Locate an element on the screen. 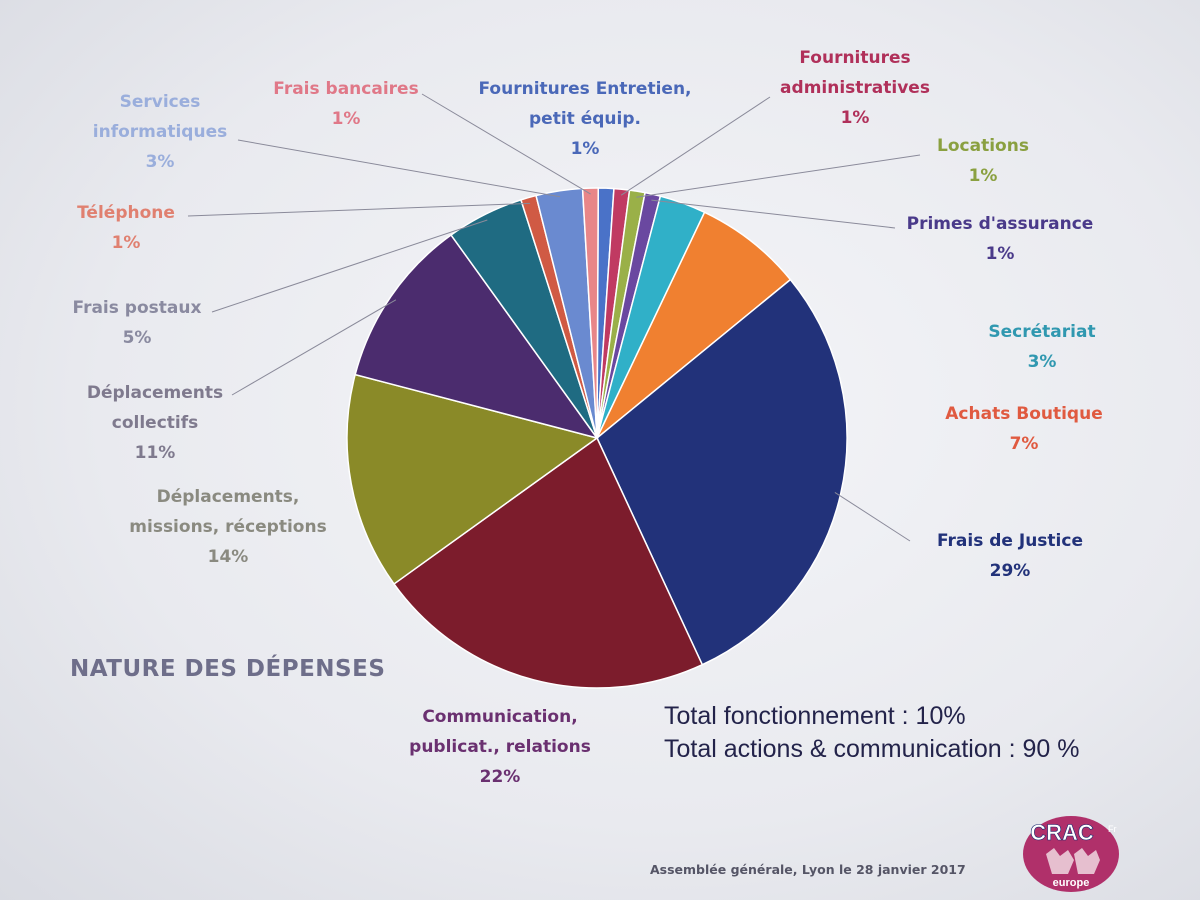 Image resolution: width=1200 pixels, height=900 pixels. slice-label-7: Frais bancaires 1% is located at coordinates (345, 104).